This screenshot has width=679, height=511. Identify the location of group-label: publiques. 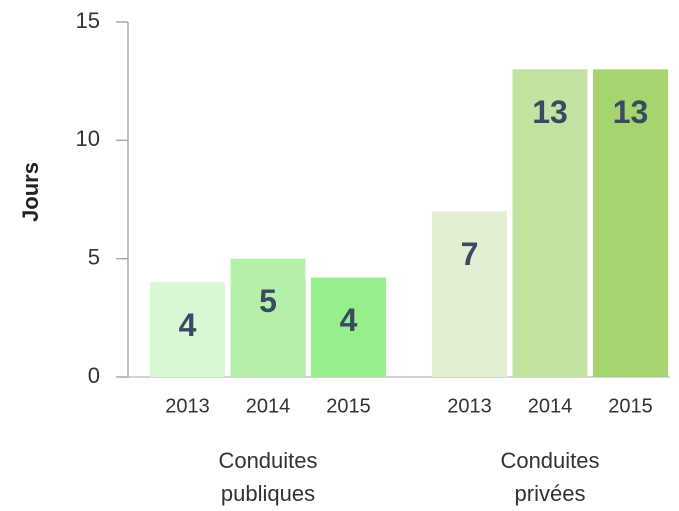
(268, 493).